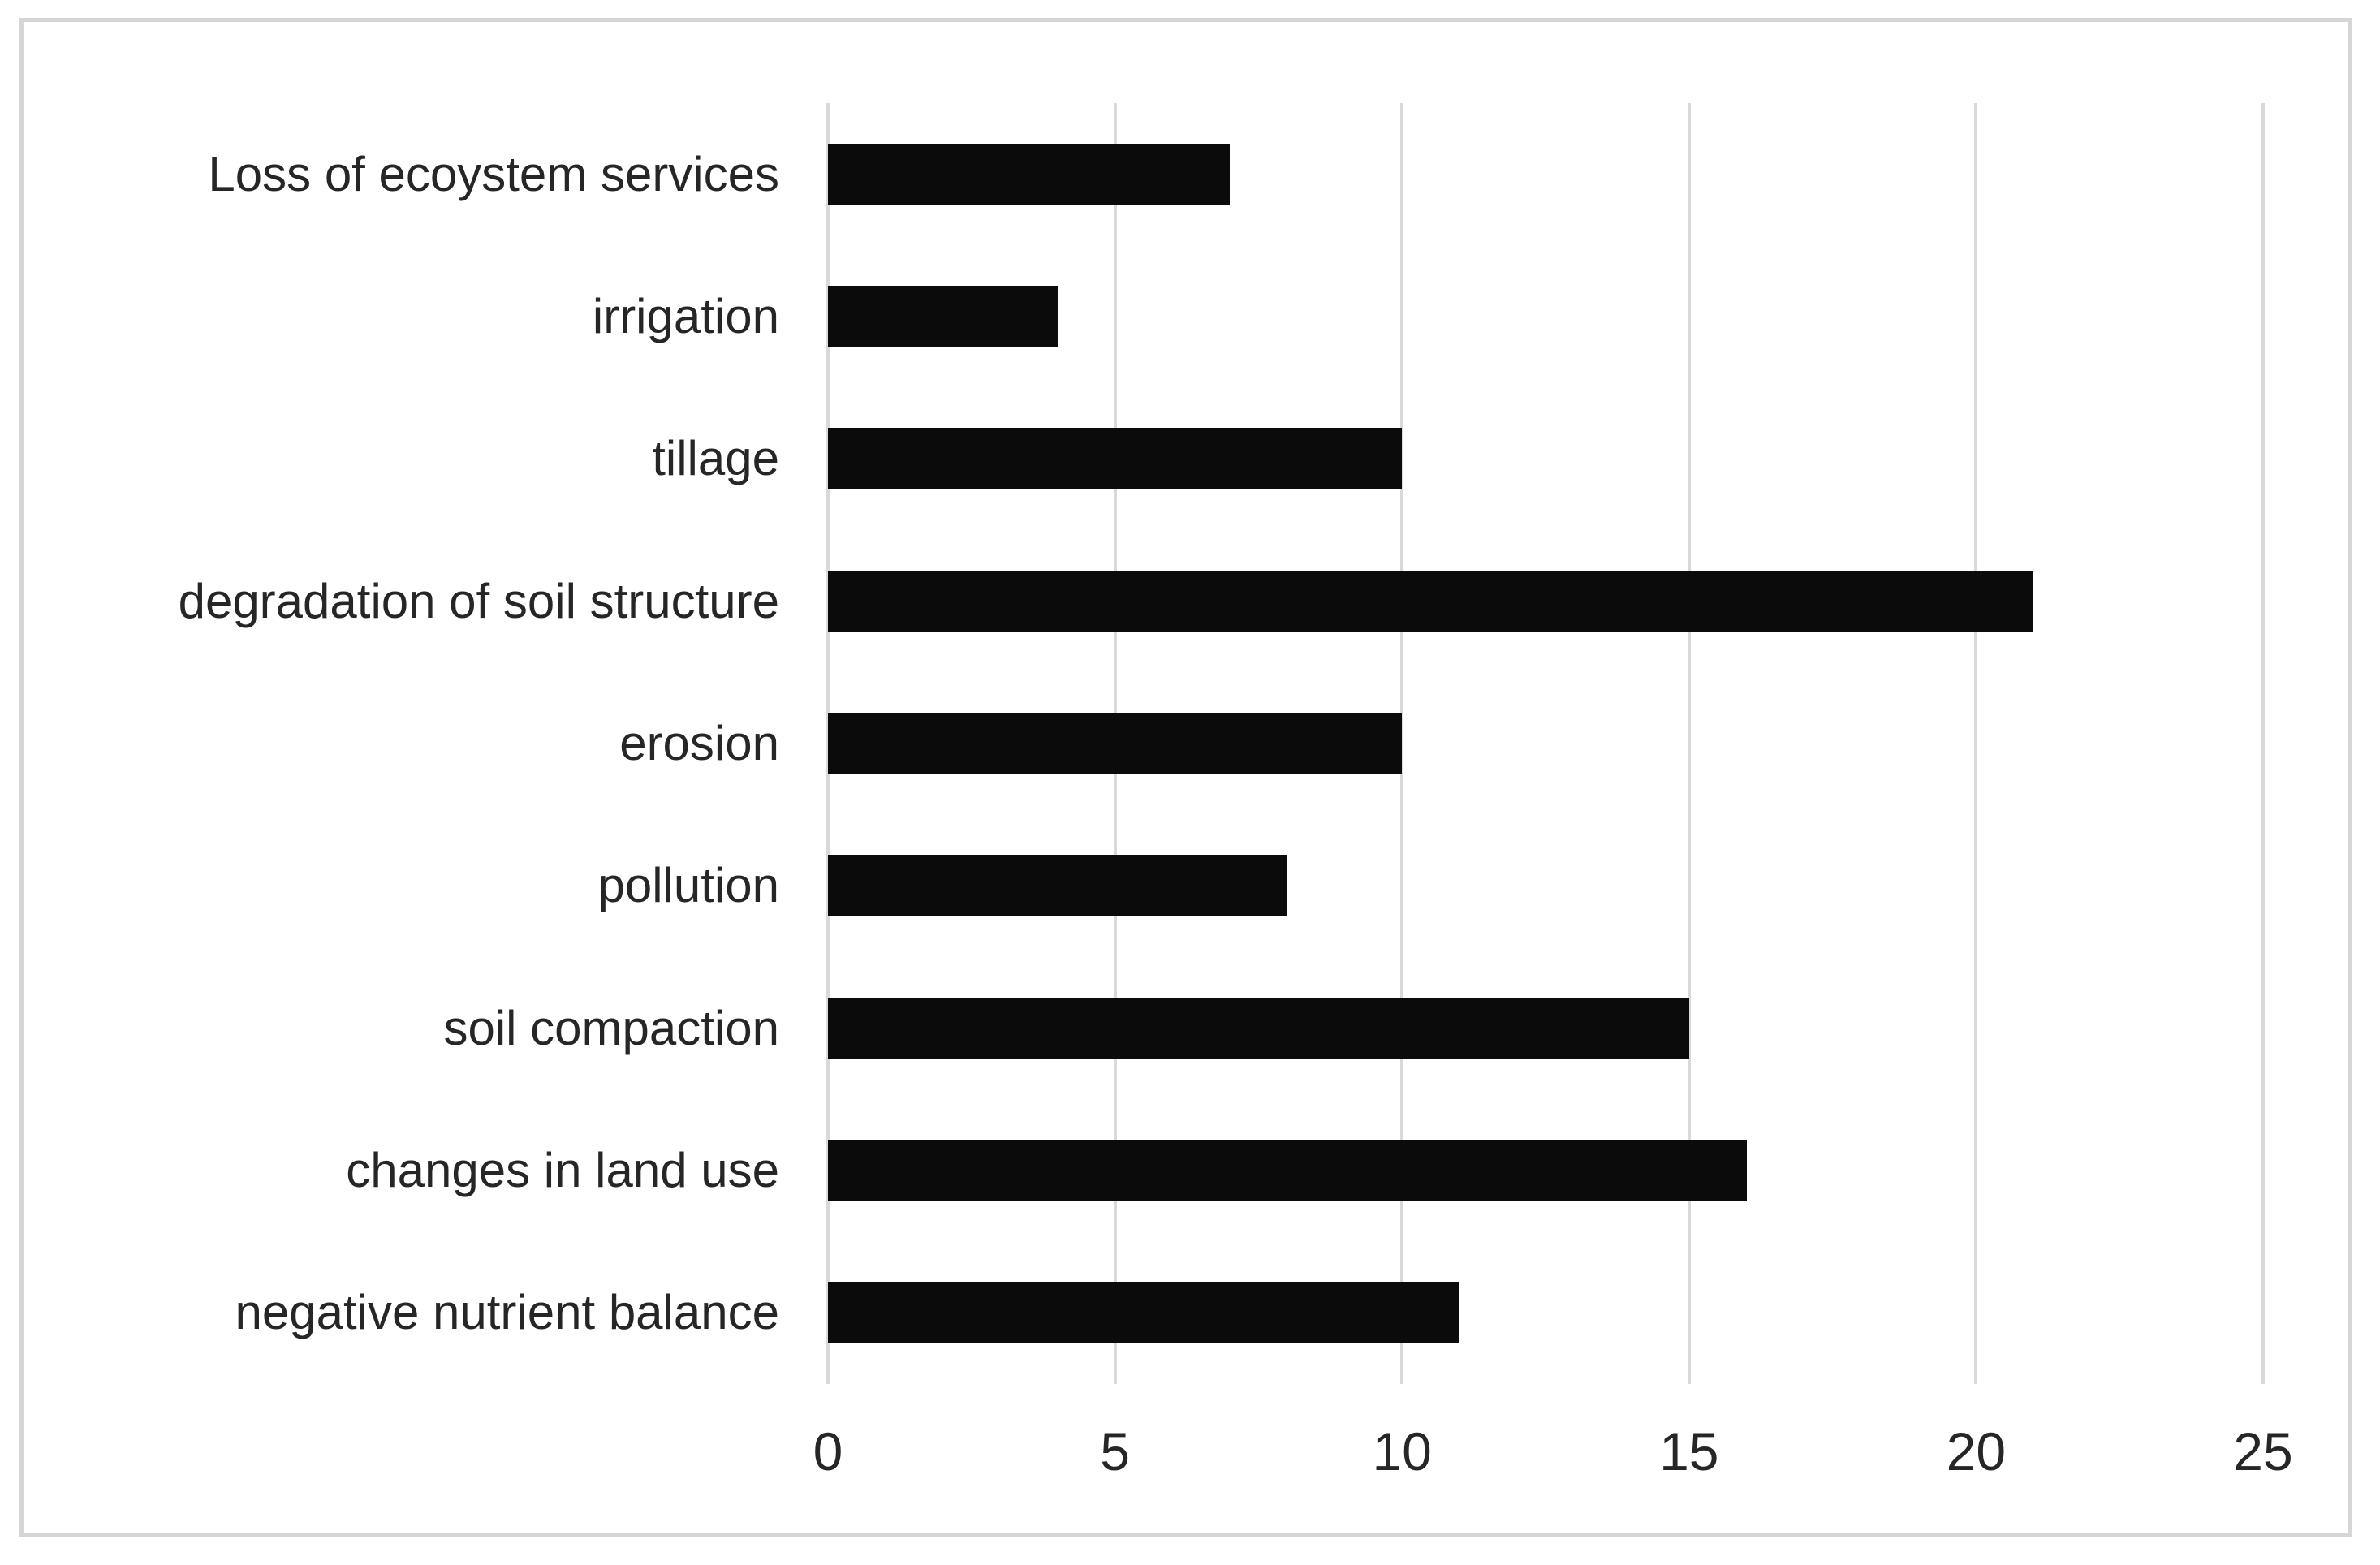 The image size is (2380, 1565). I want to click on x-tick-label: 15, so click(1689, 1451).